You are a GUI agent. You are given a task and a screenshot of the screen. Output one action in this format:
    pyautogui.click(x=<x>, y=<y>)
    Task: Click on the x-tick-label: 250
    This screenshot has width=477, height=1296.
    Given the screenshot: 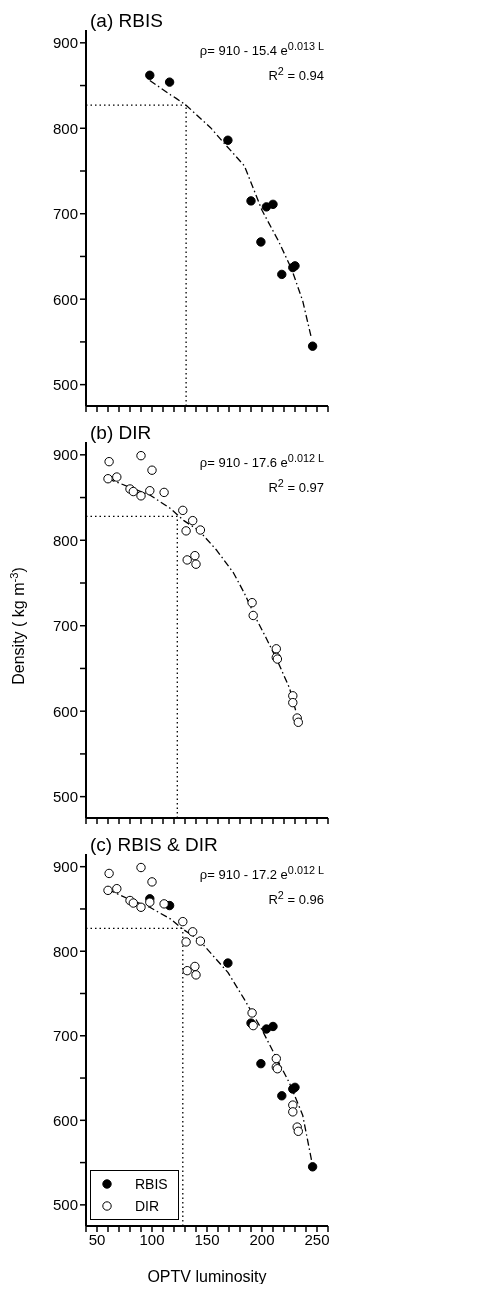 What is the action you would take?
    pyautogui.click(x=317, y=1239)
    